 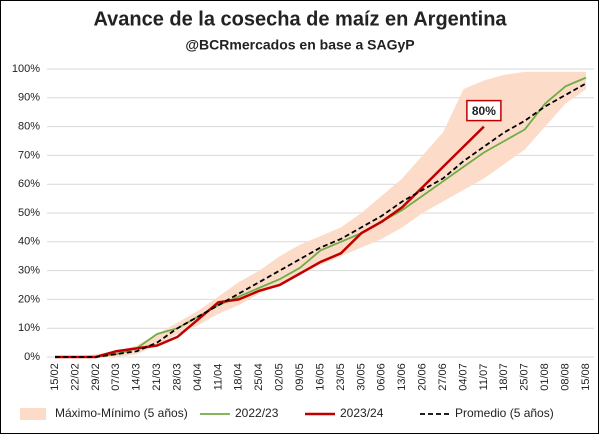 What do you see at coordinates (26, 69) in the screenshot?
I see `y-tick-label: 100%` at bounding box center [26, 69].